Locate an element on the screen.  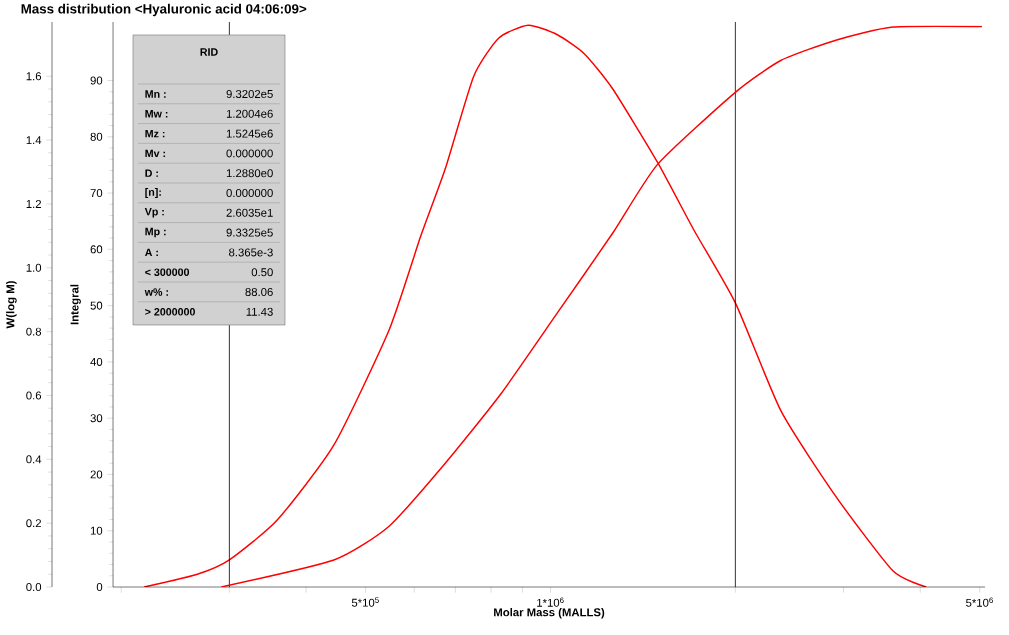
chart-title: Mass distribution <Hyaluronic acid 04:06:09> is located at coordinates (164, 10).